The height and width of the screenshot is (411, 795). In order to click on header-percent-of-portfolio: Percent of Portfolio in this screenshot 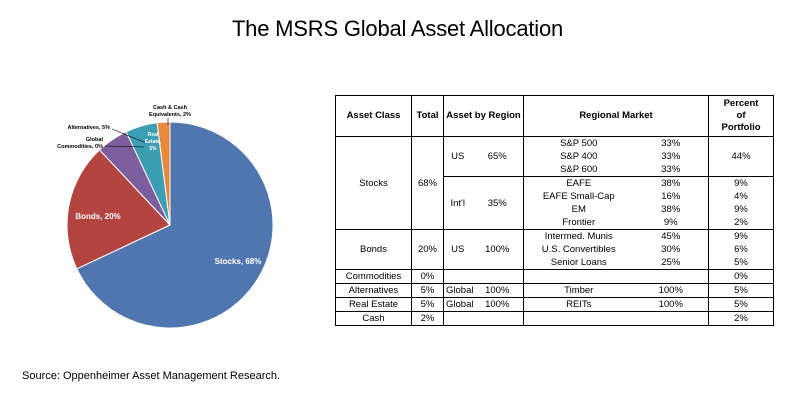, I will do `click(741, 116)`.